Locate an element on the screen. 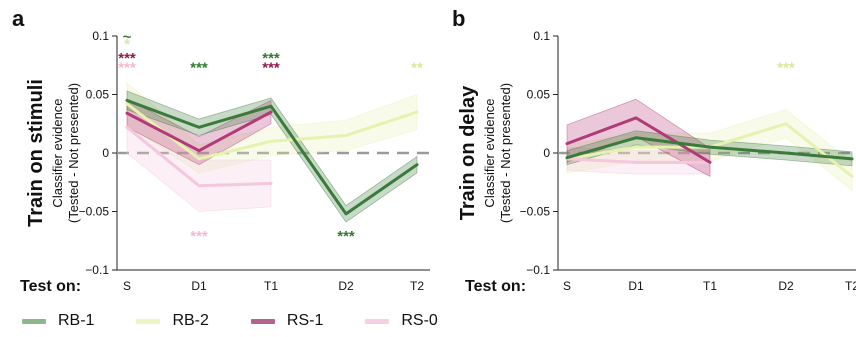  panel-label: a is located at coordinates (18, 18).